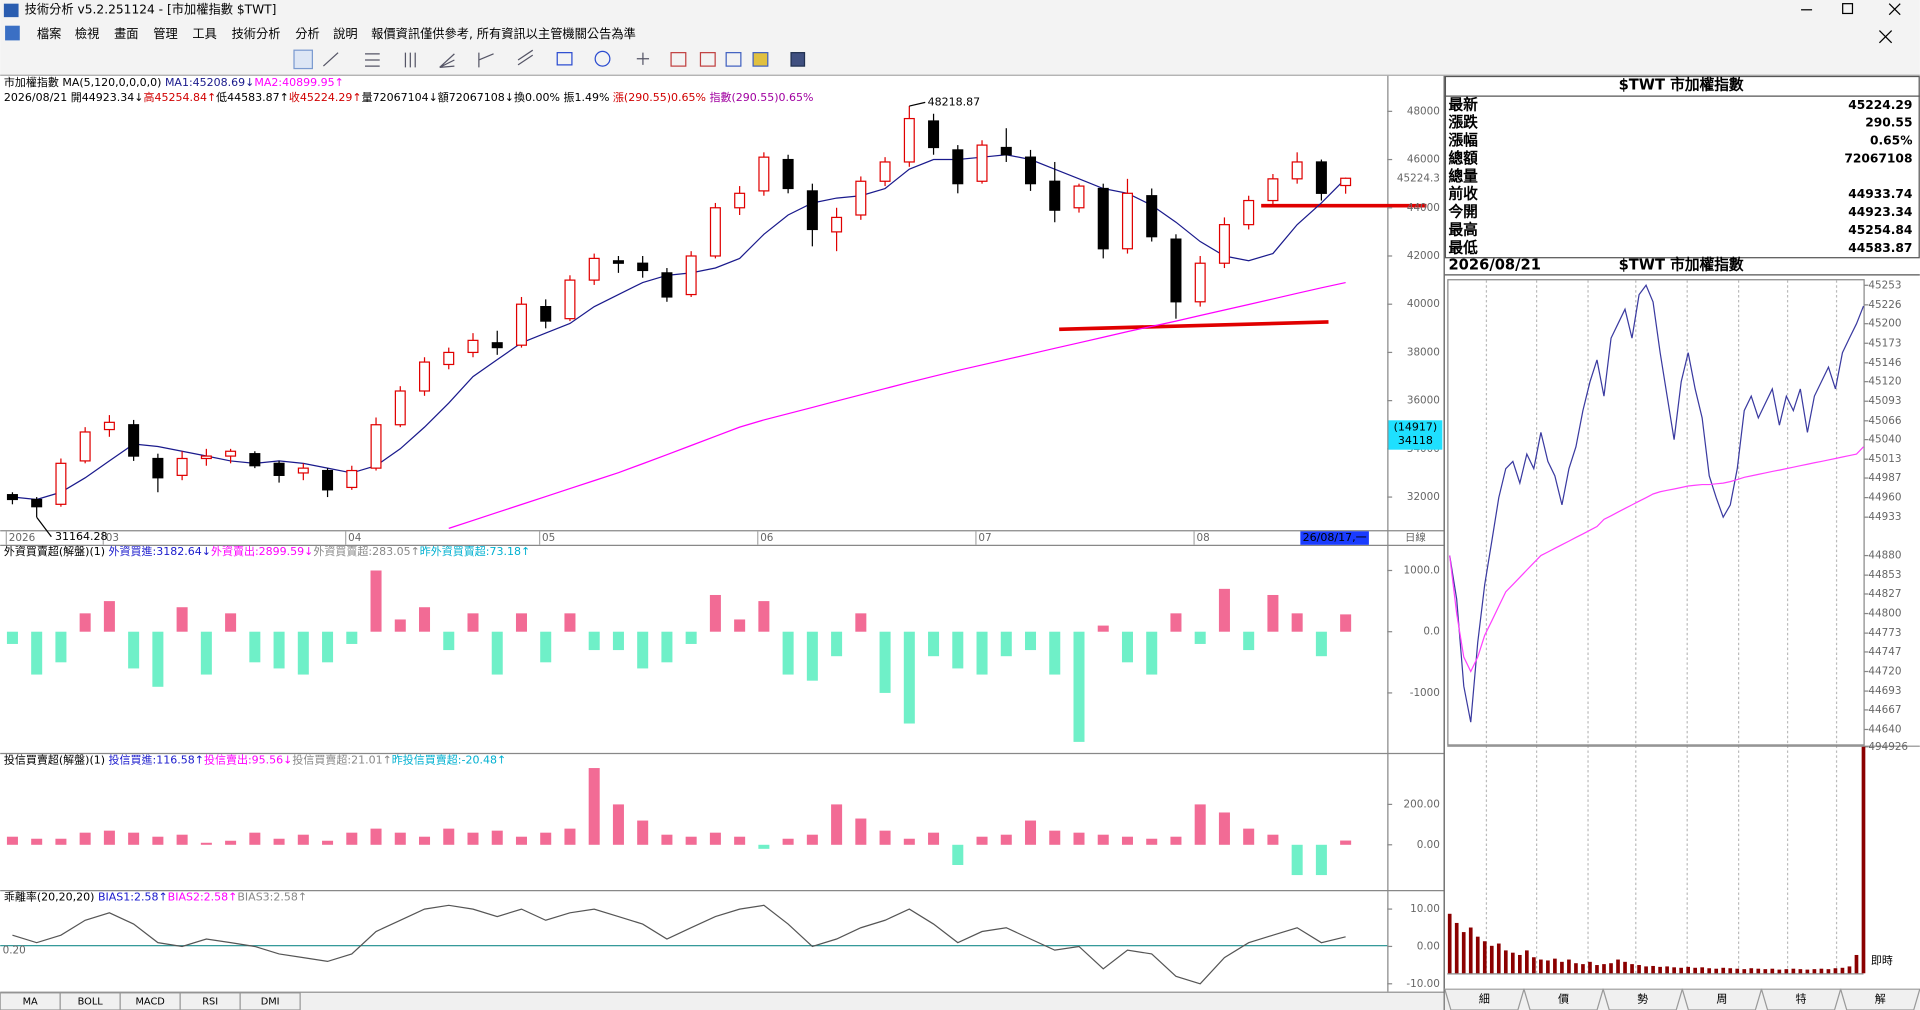 The height and width of the screenshot is (1010, 1920). What do you see at coordinates (1563, 999) in the screenshot?
I see `tab-label: 價` at bounding box center [1563, 999].